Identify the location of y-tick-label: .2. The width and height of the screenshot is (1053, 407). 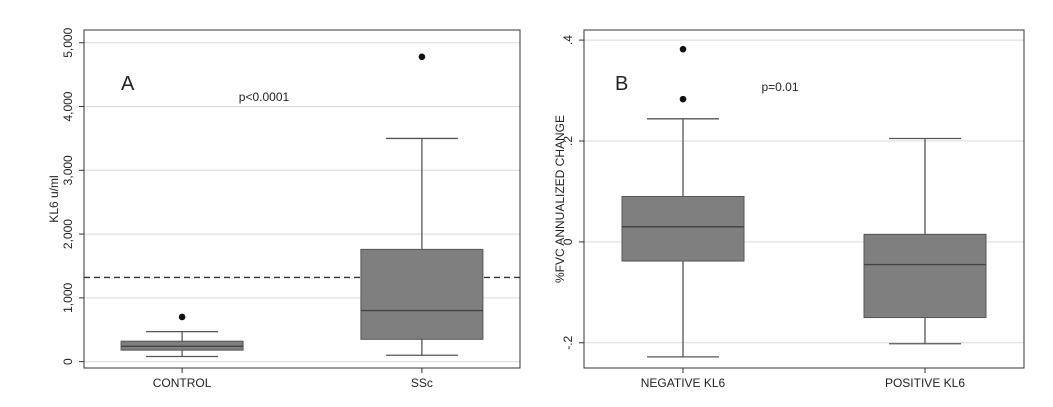
(568, 141).